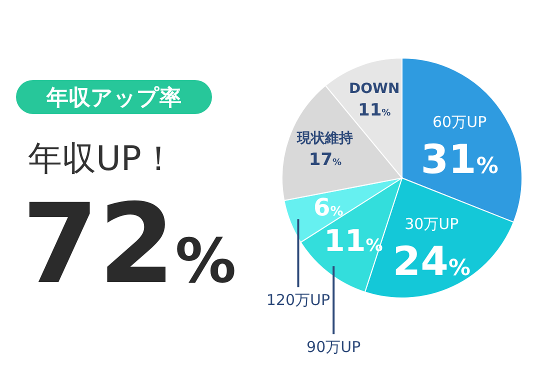 The image size is (540, 386). What do you see at coordinates (298, 300) in the screenshot?
I see `slice-label: 120万UP` at bounding box center [298, 300].